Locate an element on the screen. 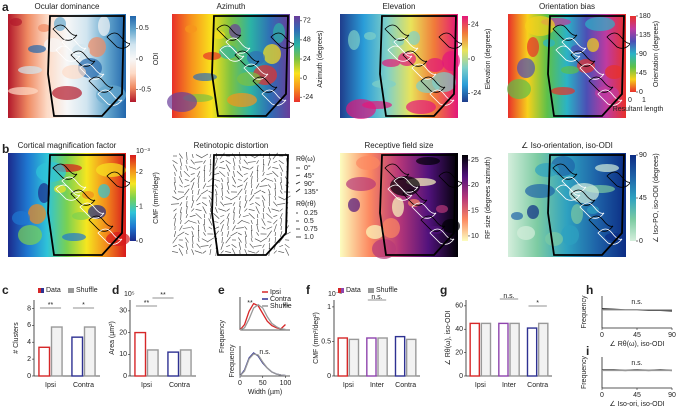  colorbar-tick-label: -24 is located at coordinates (308, 97).